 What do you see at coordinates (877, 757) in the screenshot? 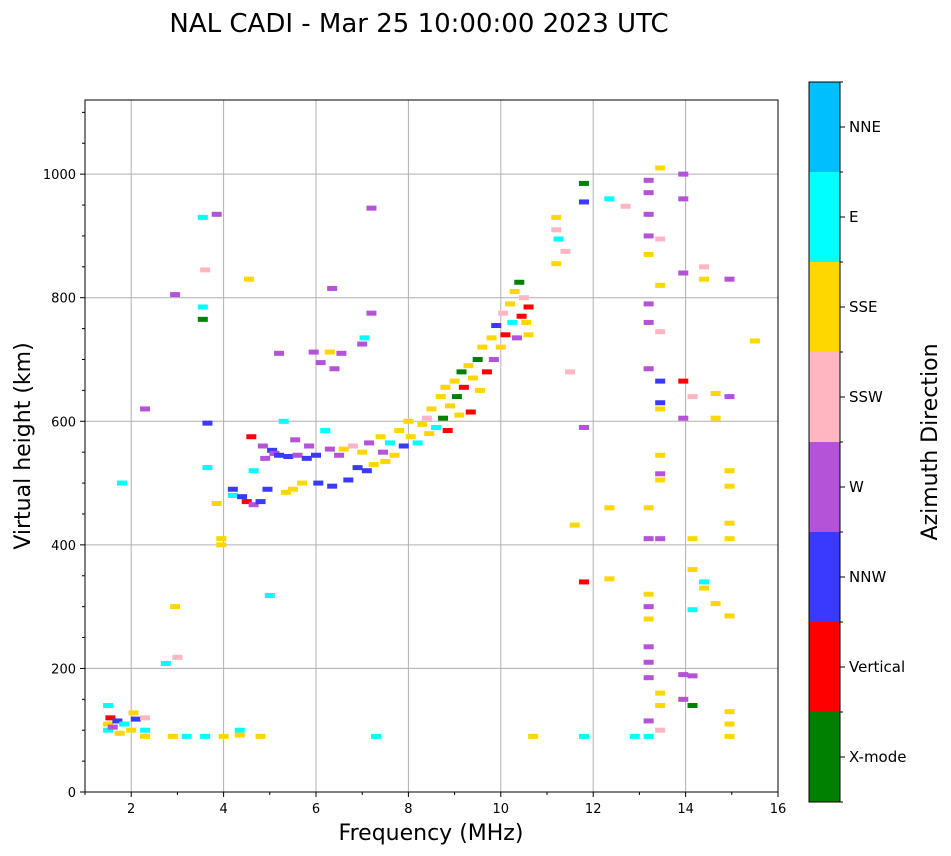
I see `colorbar-label: X-mode` at bounding box center [877, 757].